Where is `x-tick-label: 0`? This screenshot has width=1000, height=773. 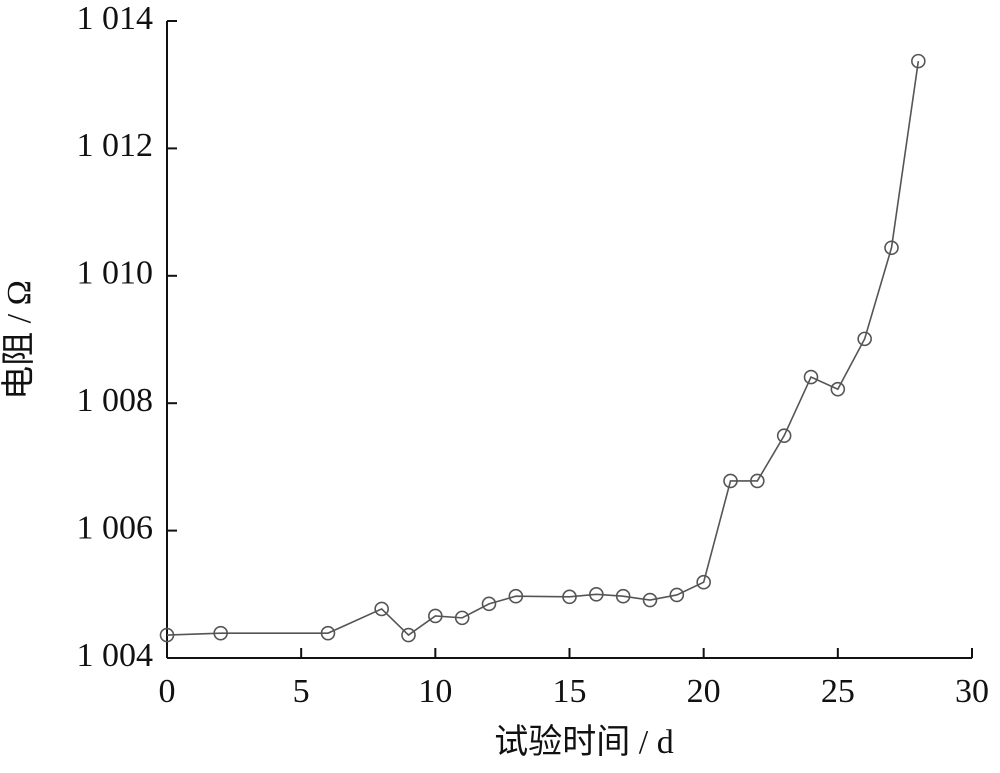 x-tick-label: 0 is located at coordinates (167, 691).